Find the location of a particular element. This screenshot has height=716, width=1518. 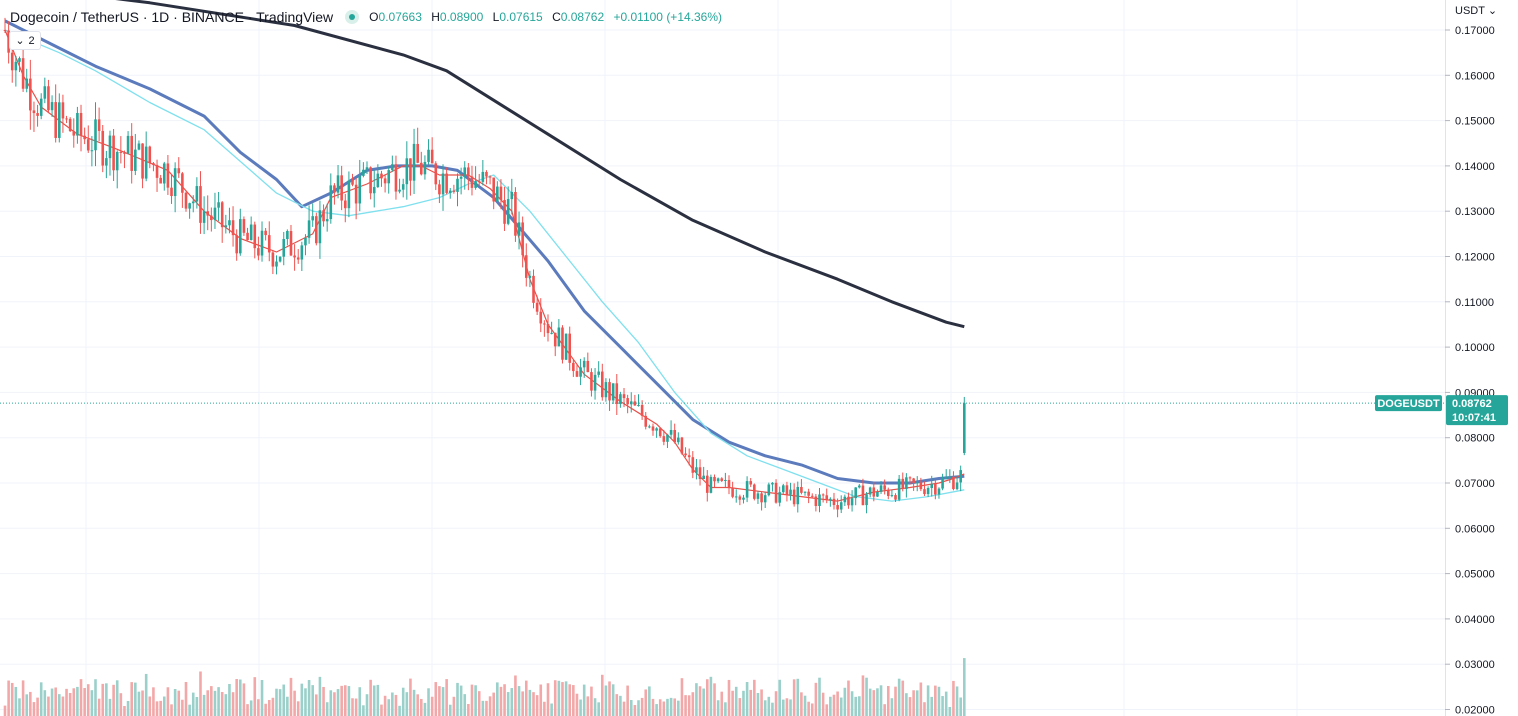

indicators-toggle-button: ⌄ 2 is located at coordinates (25, 40).